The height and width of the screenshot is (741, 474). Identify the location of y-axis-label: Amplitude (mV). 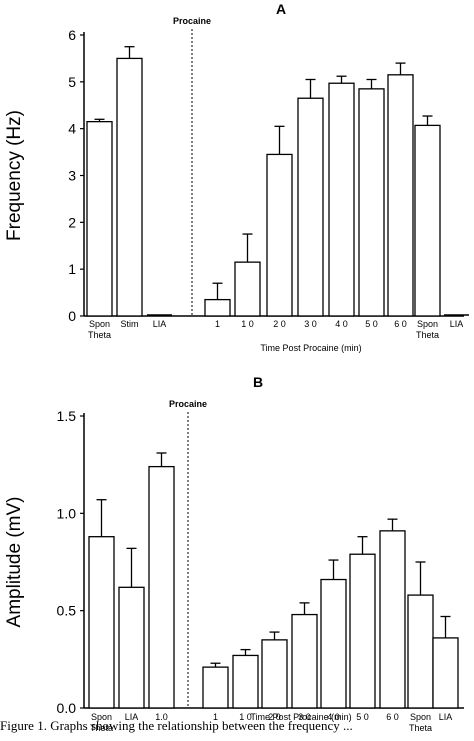
(14, 562).